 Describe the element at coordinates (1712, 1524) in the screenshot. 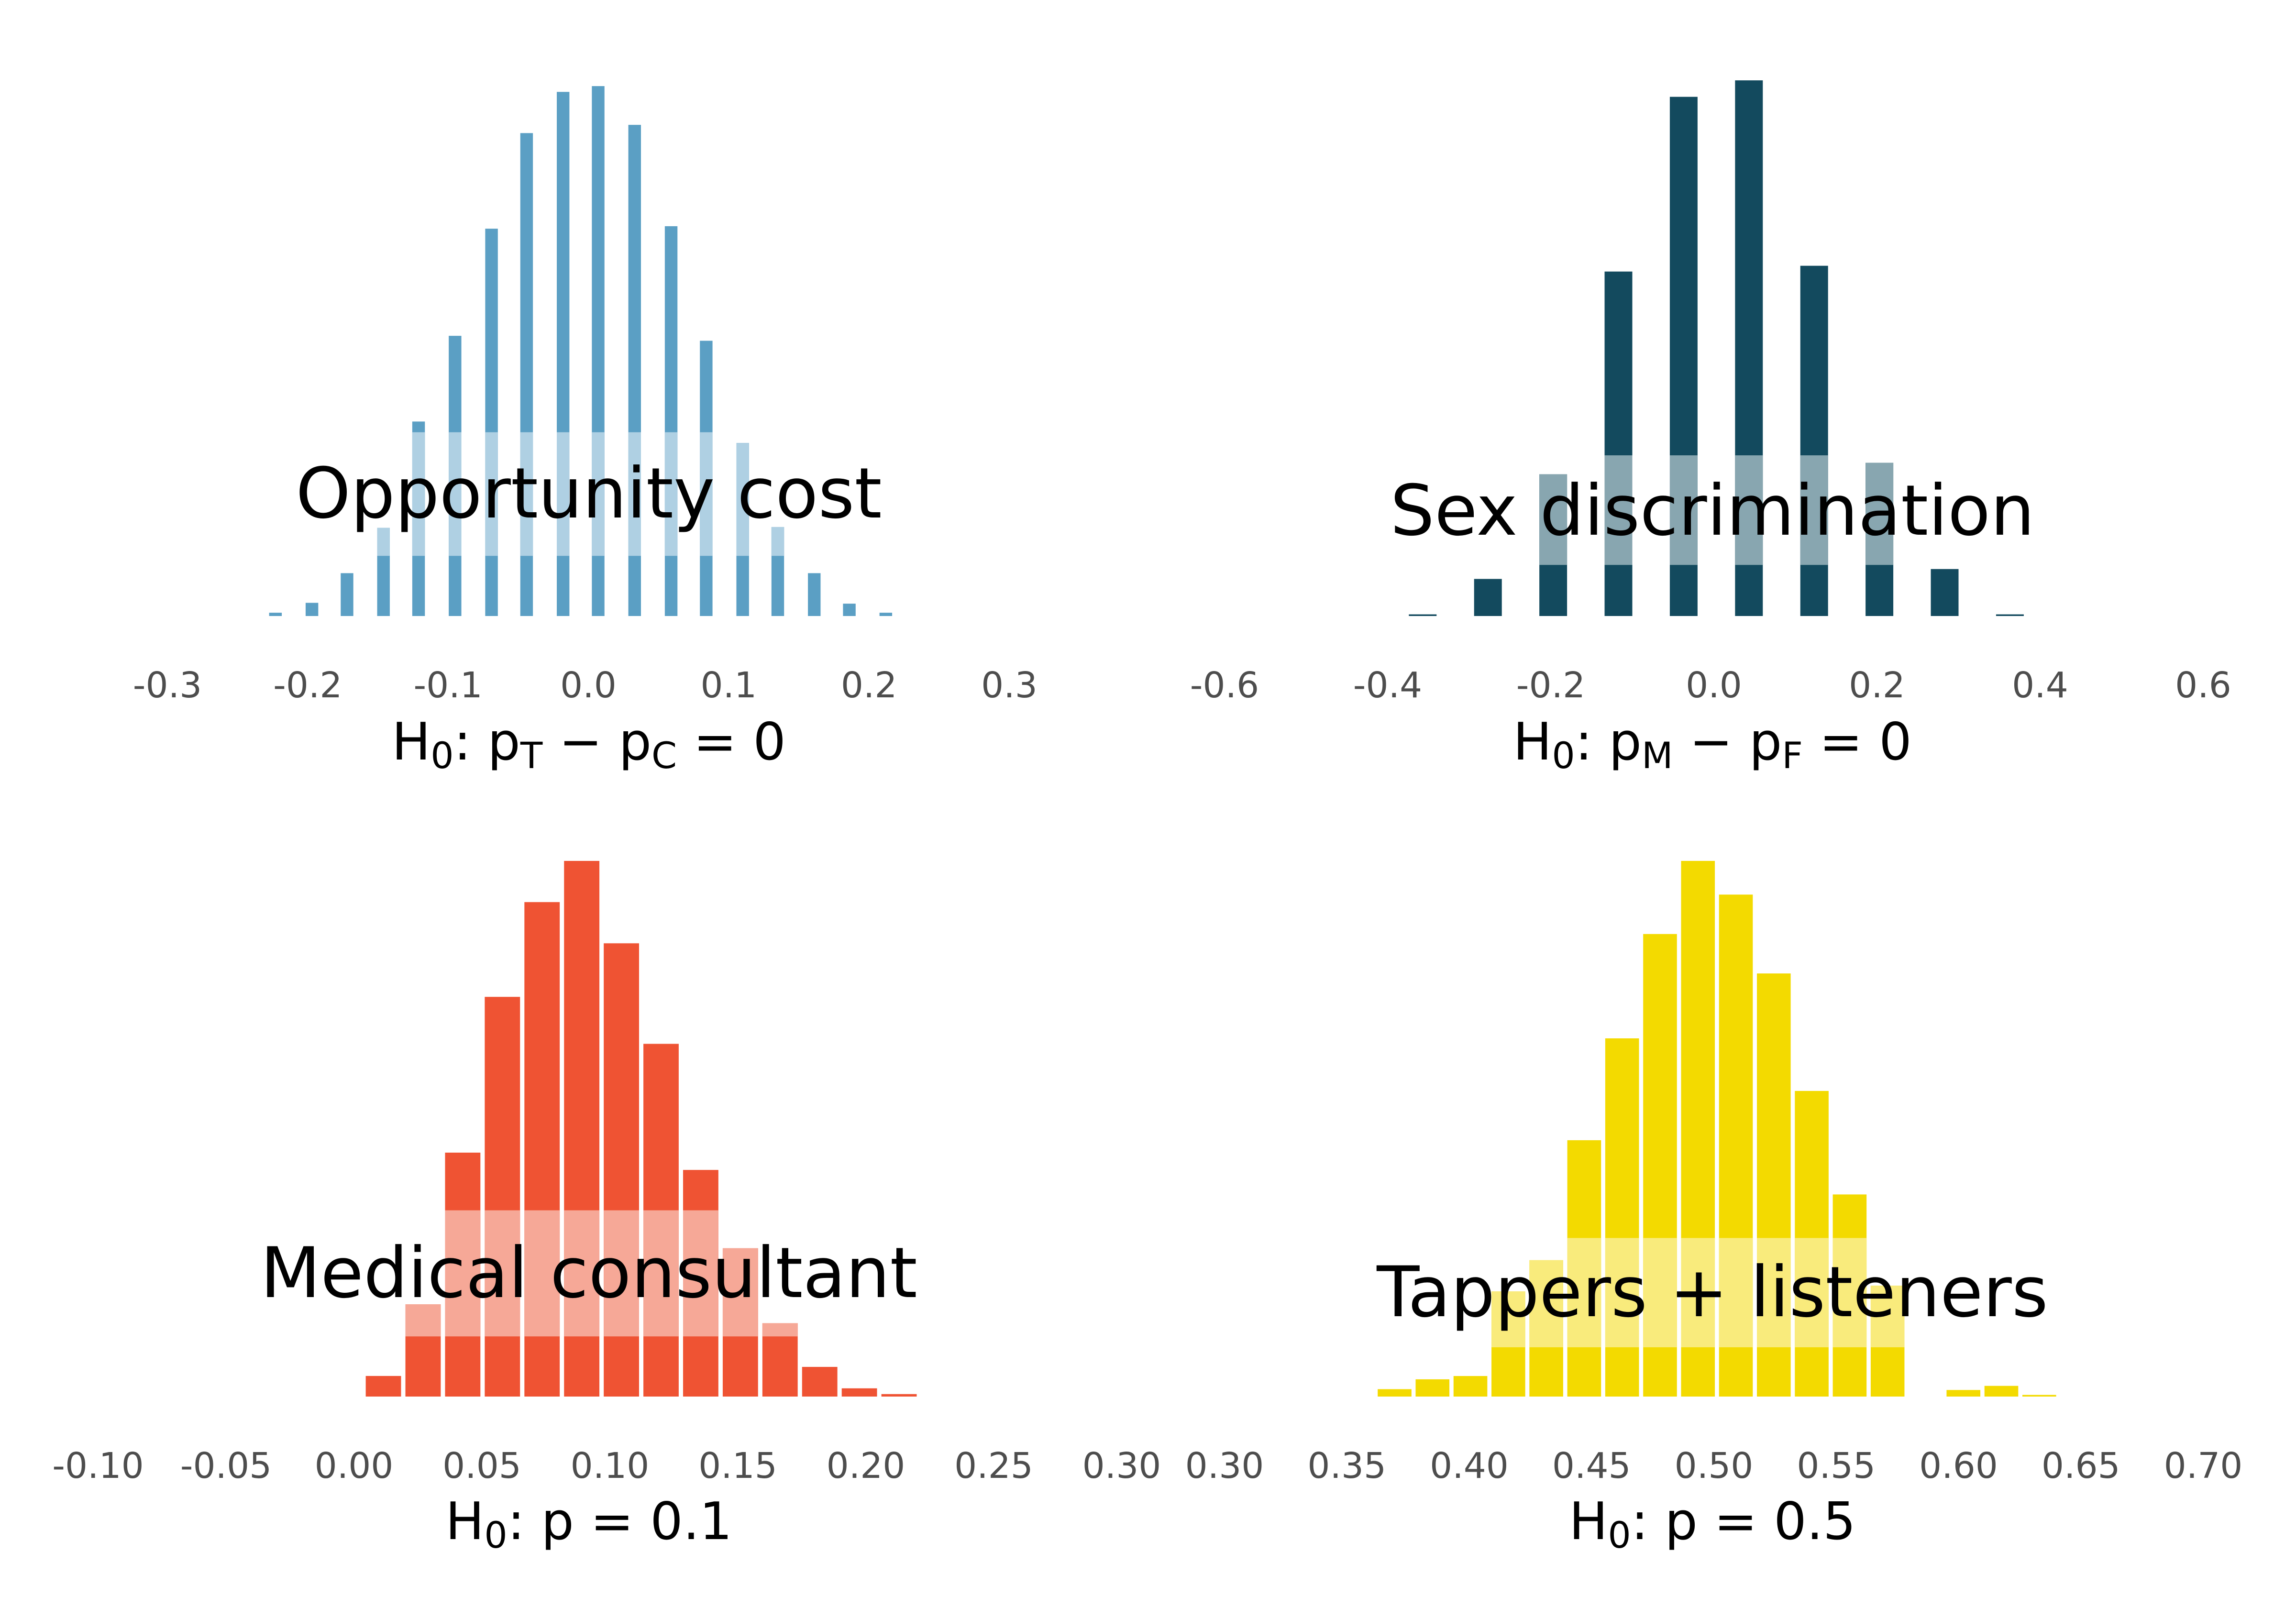

I see `x-axis-label: H0: p = 0.5` at that location.